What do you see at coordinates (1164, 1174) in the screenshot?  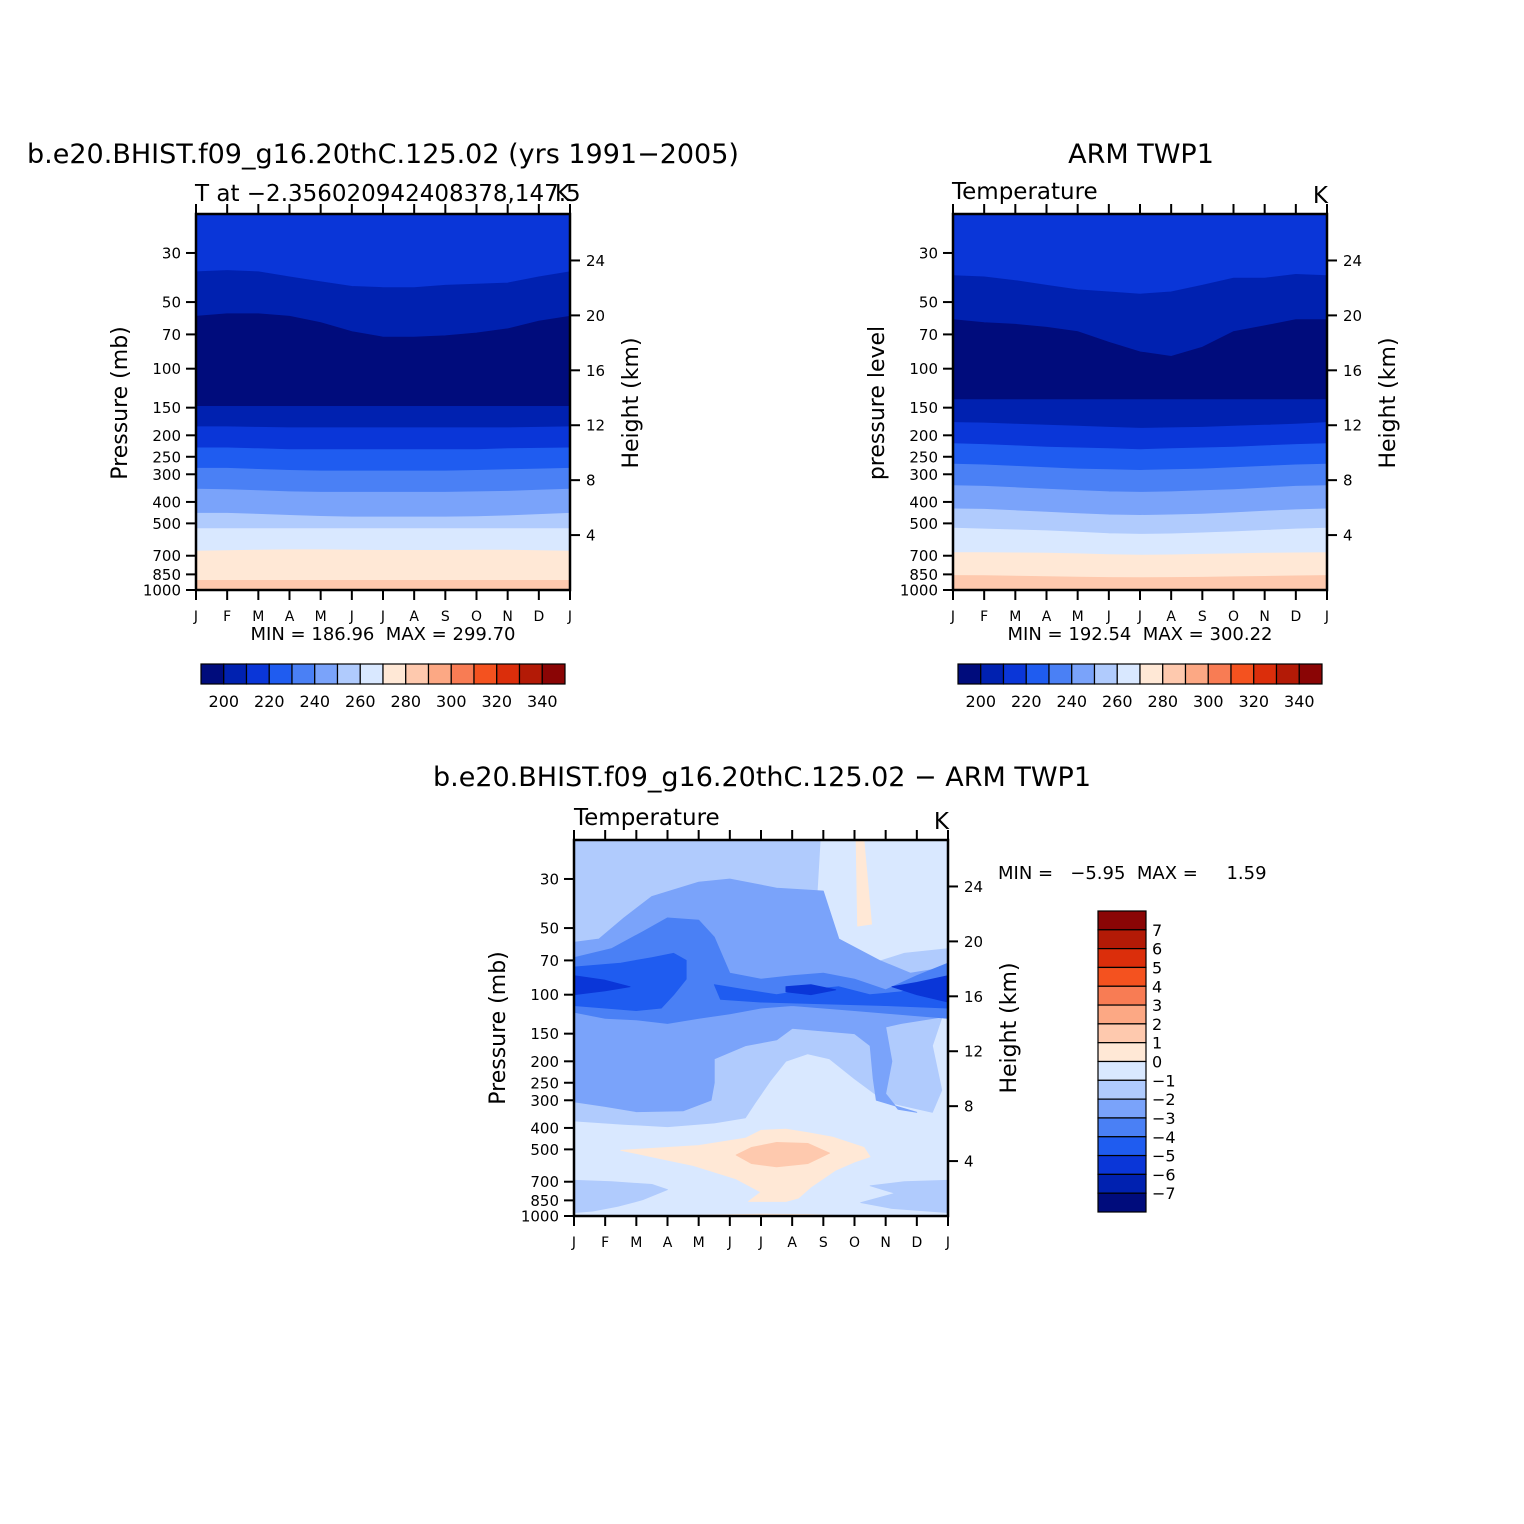 I see `colorbar-tick-label: −6` at bounding box center [1164, 1174].